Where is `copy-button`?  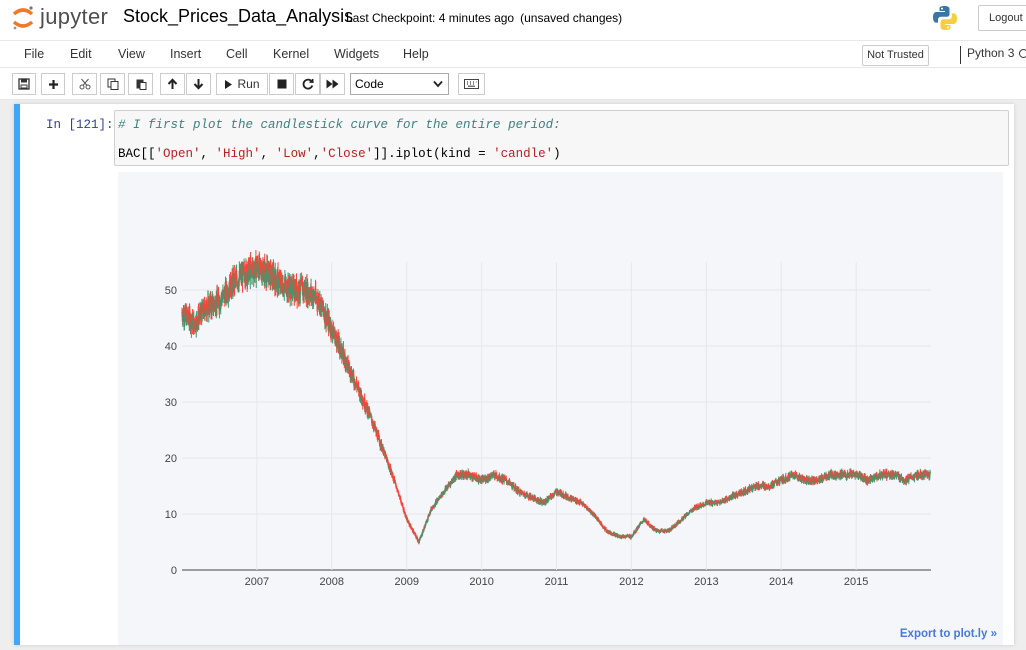 copy-button is located at coordinates (112, 84).